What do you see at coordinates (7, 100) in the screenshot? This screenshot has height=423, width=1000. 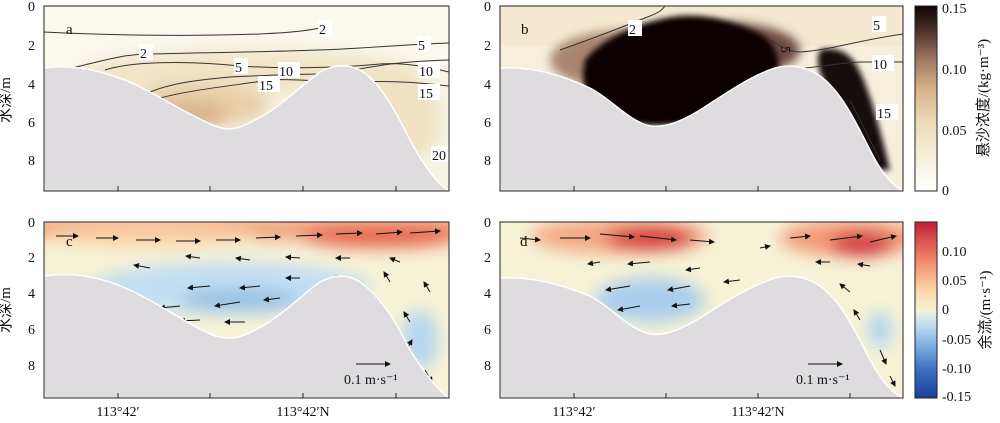 I see `y-axis-title-top: 水深/m` at bounding box center [7, 100].